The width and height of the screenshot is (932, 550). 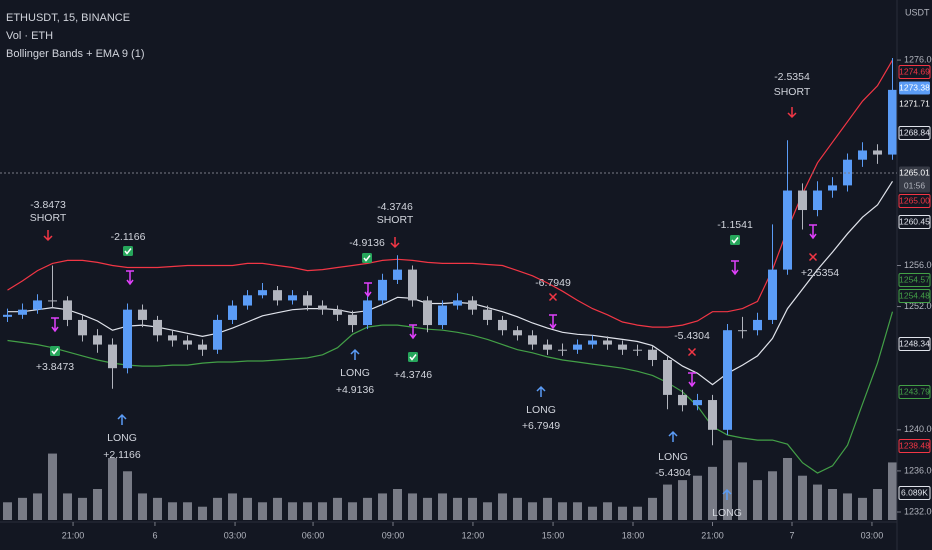 What do you see at coordinates (395, 207) in the screenshot?
I see `signal-label: -4.3746` at bounding box center [395, 207].